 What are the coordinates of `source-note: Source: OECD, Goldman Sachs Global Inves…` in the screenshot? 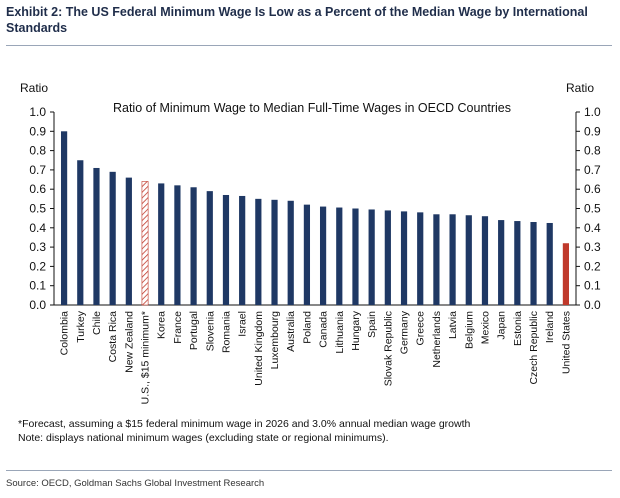 It's located at (135, 483).